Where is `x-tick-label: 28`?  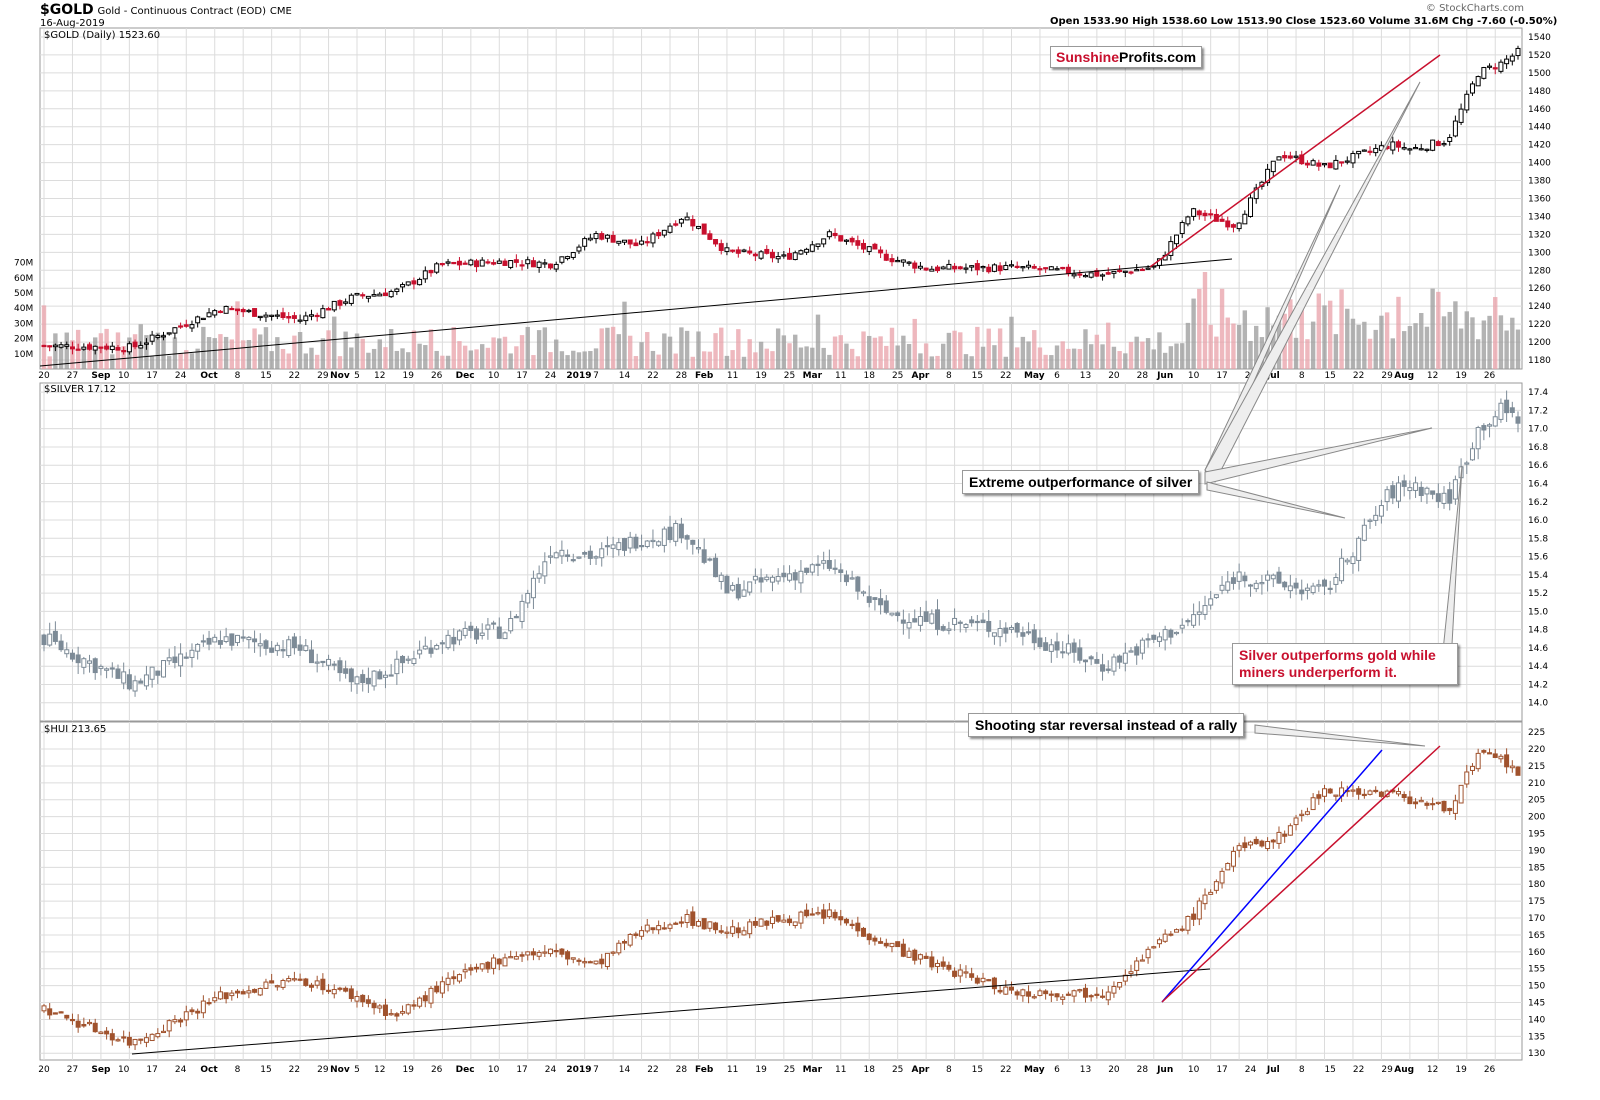 x-tick-label: 28 is located at coordinates (1143, 1070).